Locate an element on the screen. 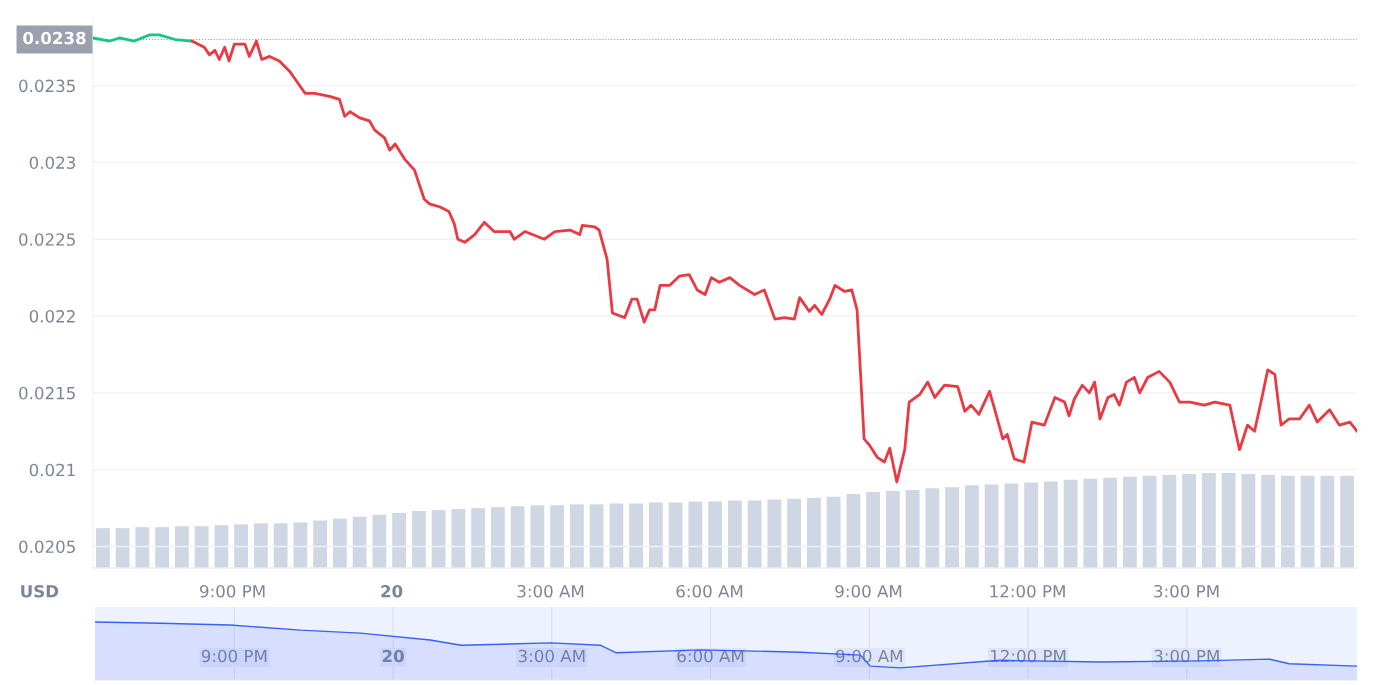 This screenshot has height=685, width=1378. y-tick-label: 0.0215 is located at coordinates (47, 393).